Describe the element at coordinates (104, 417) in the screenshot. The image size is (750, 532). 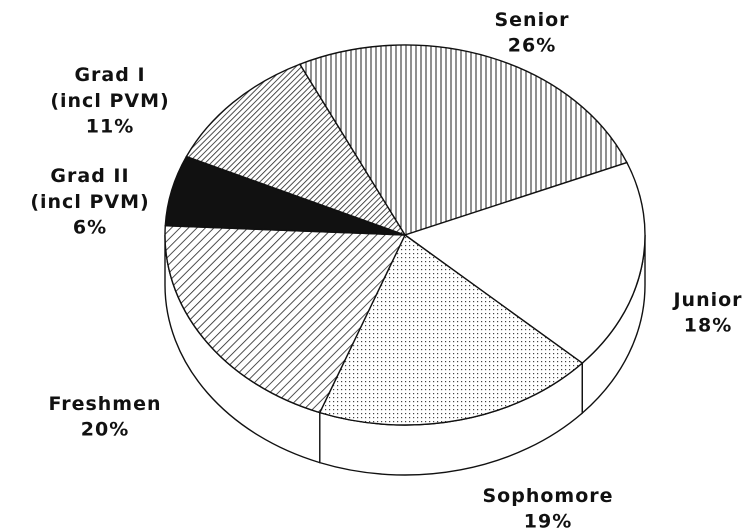
I see `slice-label: Freshmen 20%` at that location.